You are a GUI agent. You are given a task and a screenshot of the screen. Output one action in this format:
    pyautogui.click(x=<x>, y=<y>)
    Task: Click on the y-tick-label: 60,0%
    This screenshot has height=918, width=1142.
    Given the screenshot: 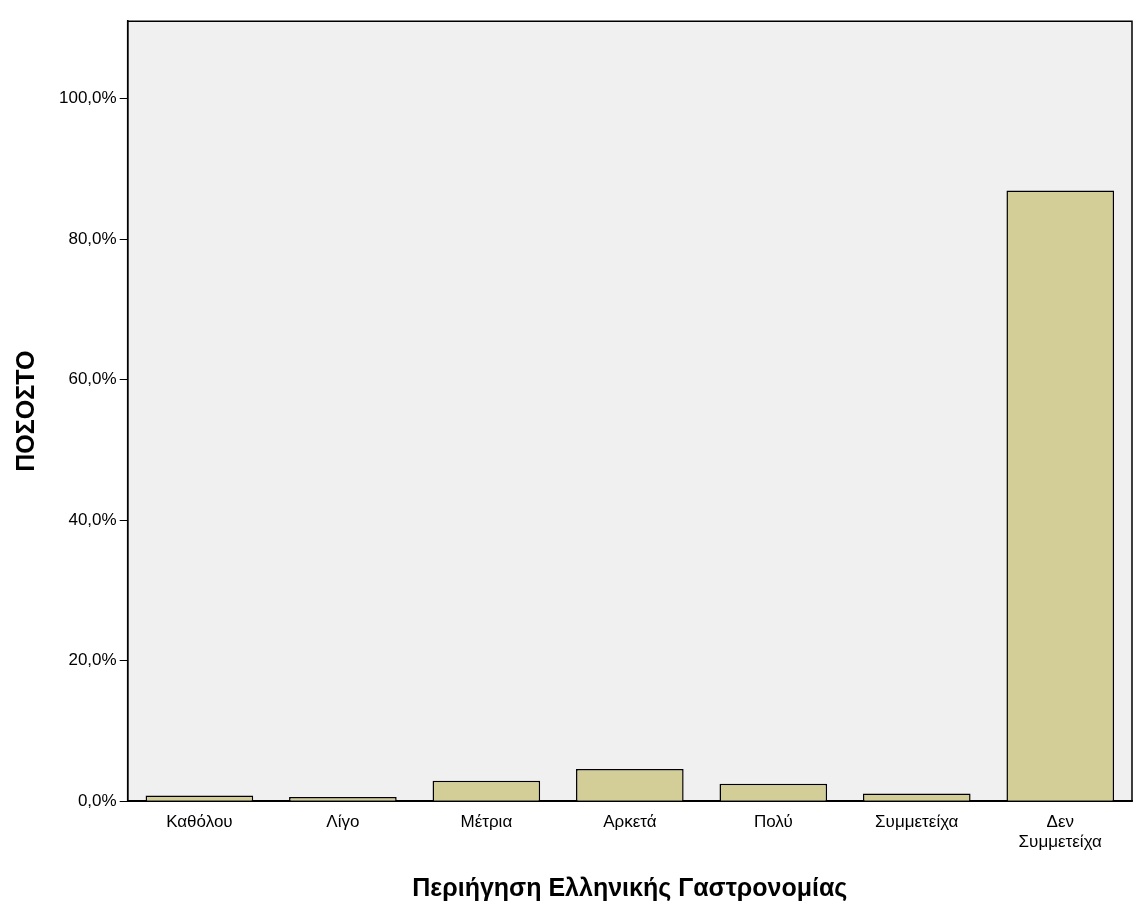 What is the action you would take?
    pyautogui.click(x=92, y=379)
    